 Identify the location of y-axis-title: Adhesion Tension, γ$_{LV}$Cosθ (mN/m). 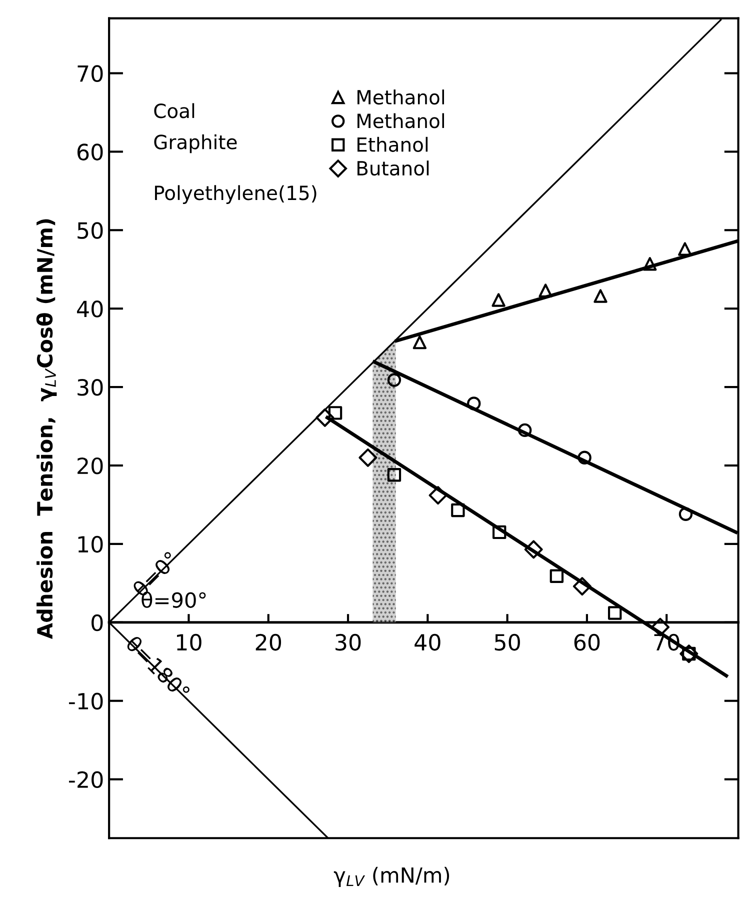
(46, 429).